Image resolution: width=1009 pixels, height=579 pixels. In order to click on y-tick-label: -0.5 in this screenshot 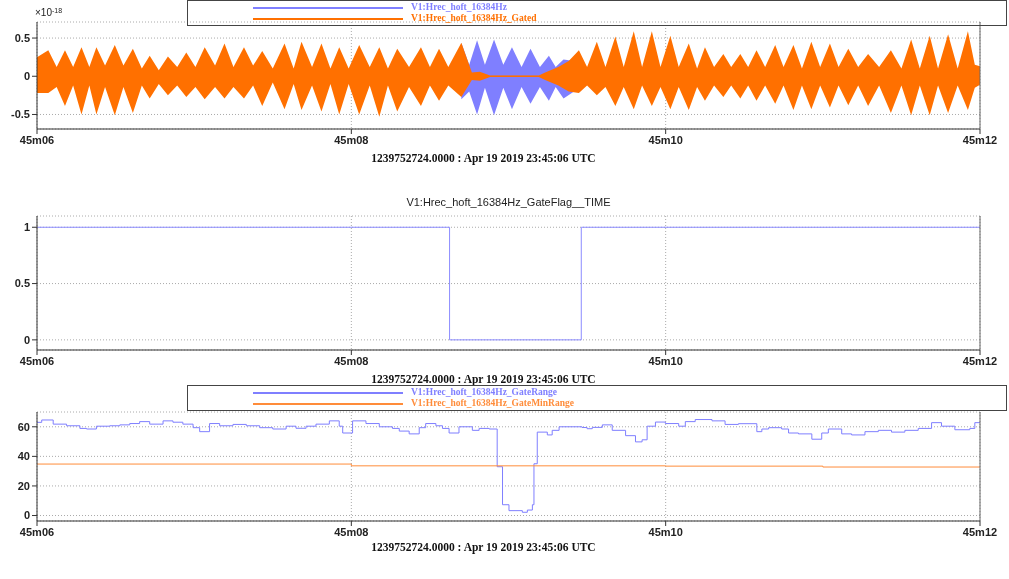, I will do `click(20, 114)`.